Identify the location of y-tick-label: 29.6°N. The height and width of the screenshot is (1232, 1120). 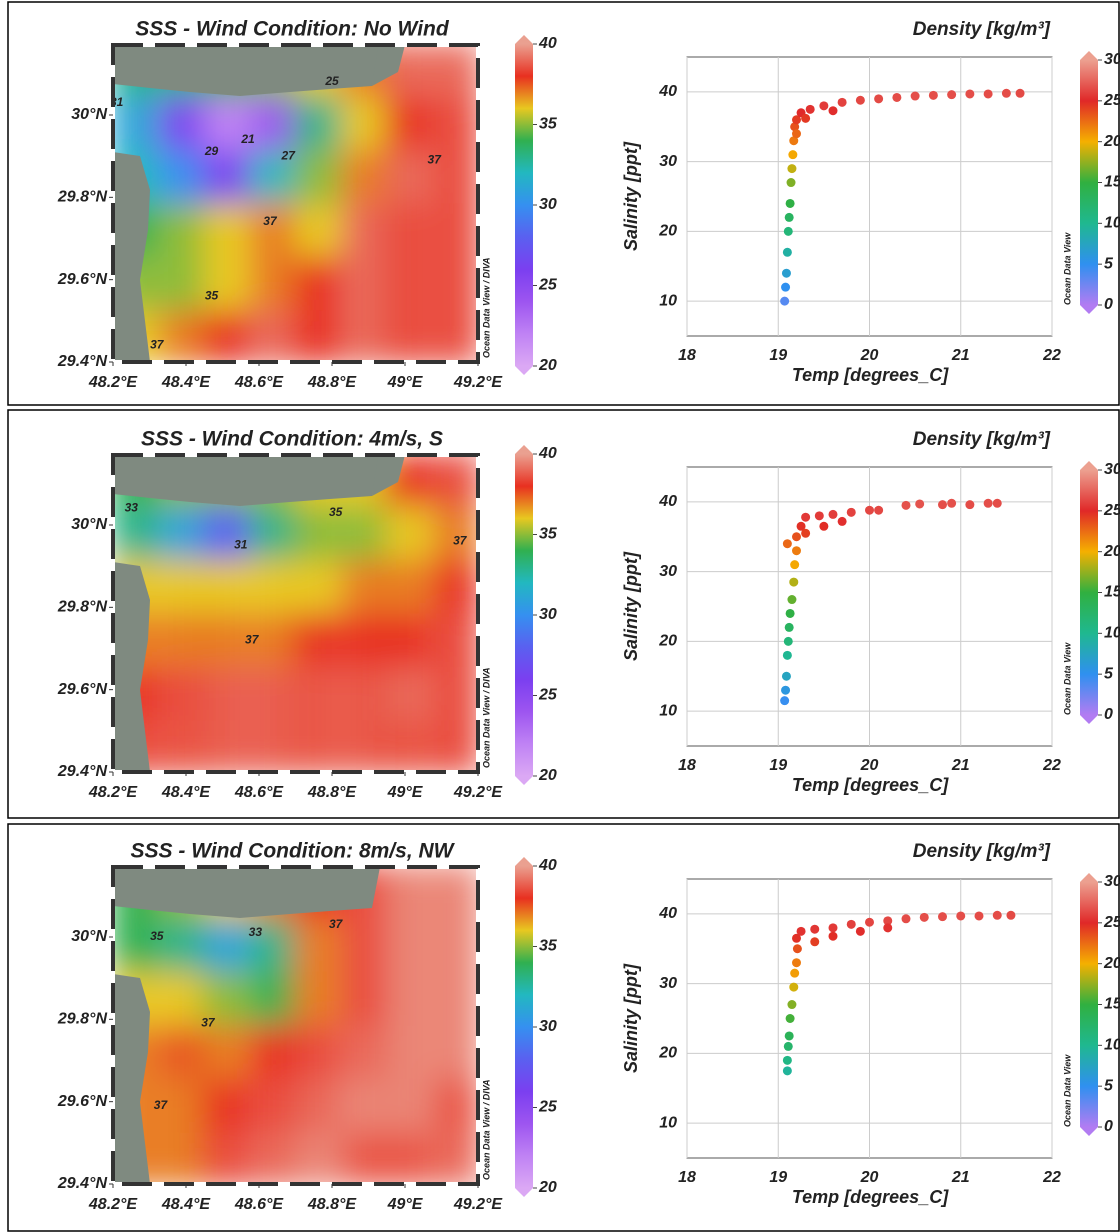
(82, 689).